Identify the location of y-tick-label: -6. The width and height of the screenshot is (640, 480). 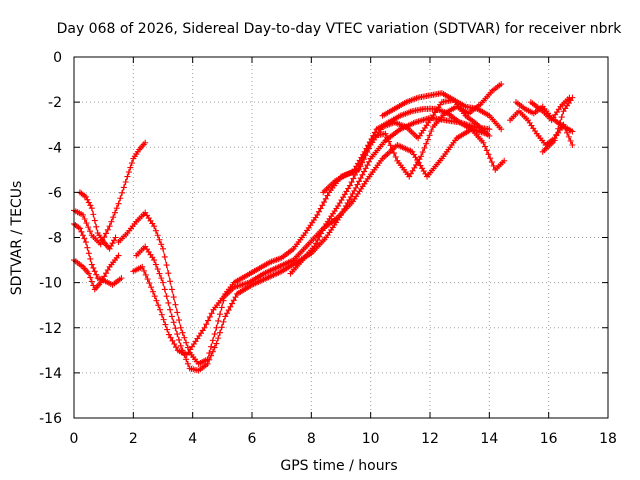
(55, 193).